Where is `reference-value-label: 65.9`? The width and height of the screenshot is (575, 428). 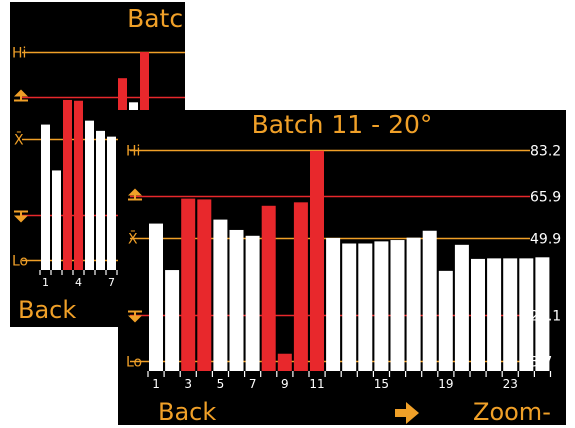
reference-value-label: 65.9 is located at coordinates (545, 198).